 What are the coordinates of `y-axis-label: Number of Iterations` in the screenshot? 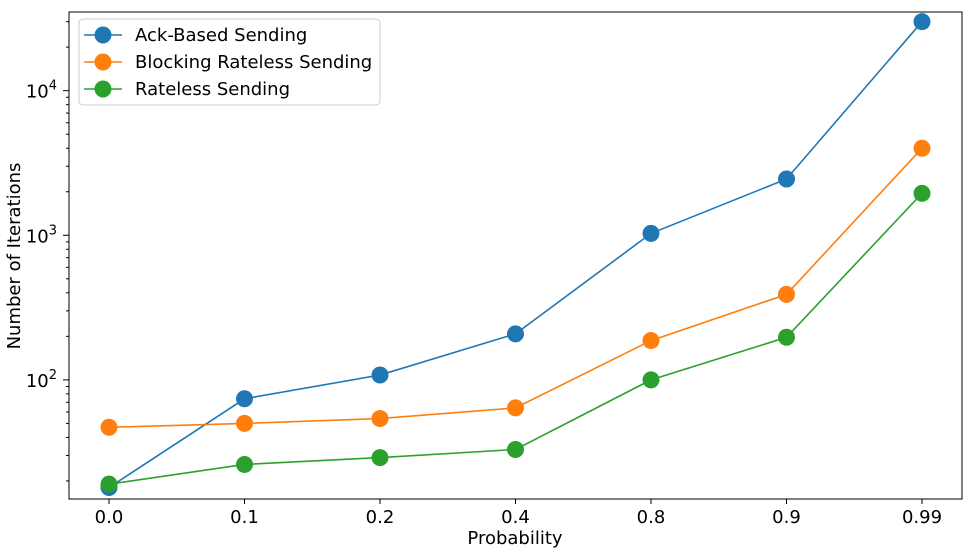 It's located at (14, 256).